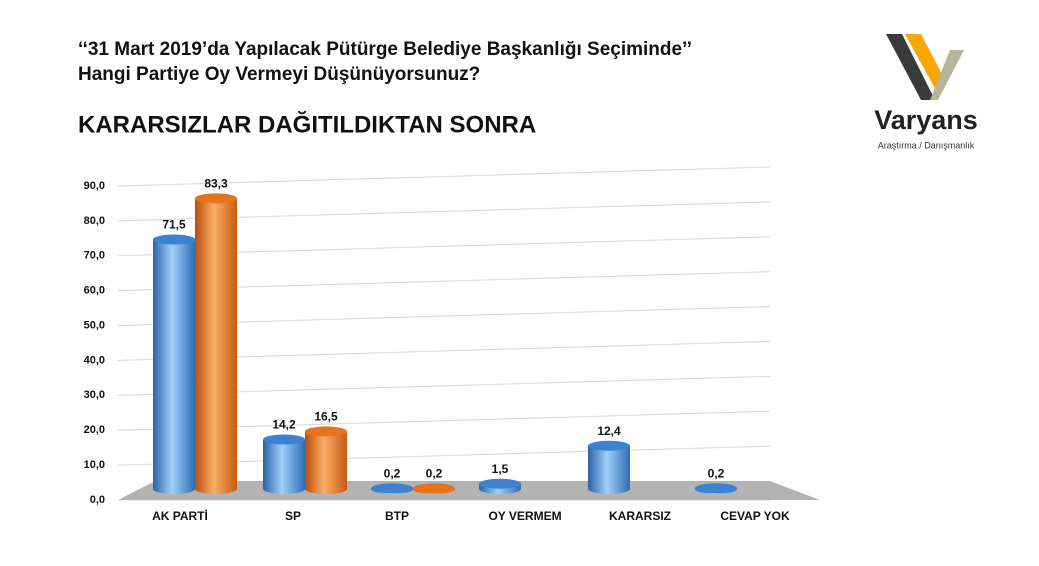 The image size is (1039, 566). What do you see at coordinates (279, 74) in the screenshot?
I see `title-line: Hangi Partiye Oy Vermeyi Düşünüyorsunuz?` at bounding box center [279, 74].